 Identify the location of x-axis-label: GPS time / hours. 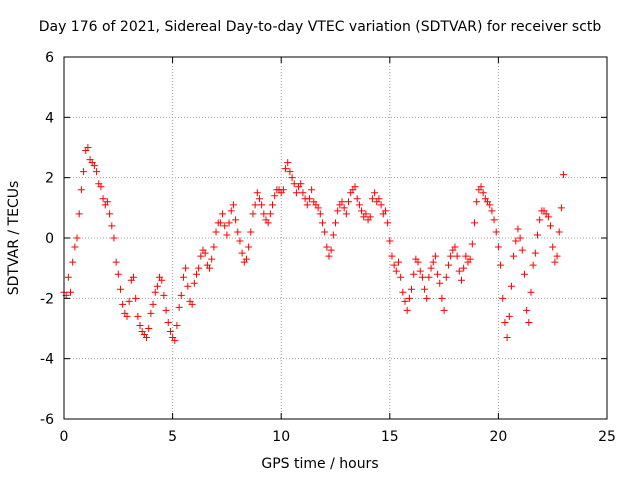
(320, 464).